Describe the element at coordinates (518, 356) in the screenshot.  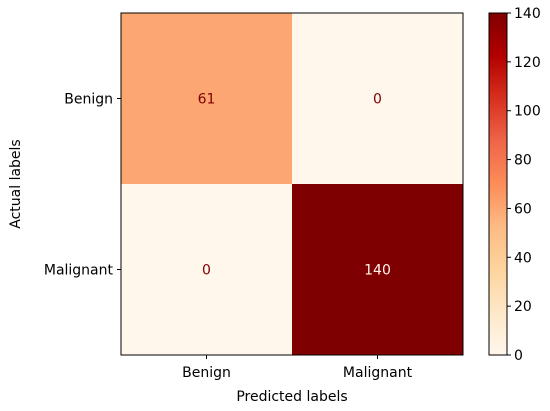
I see `colorbar-tick-label: 0` at that location.